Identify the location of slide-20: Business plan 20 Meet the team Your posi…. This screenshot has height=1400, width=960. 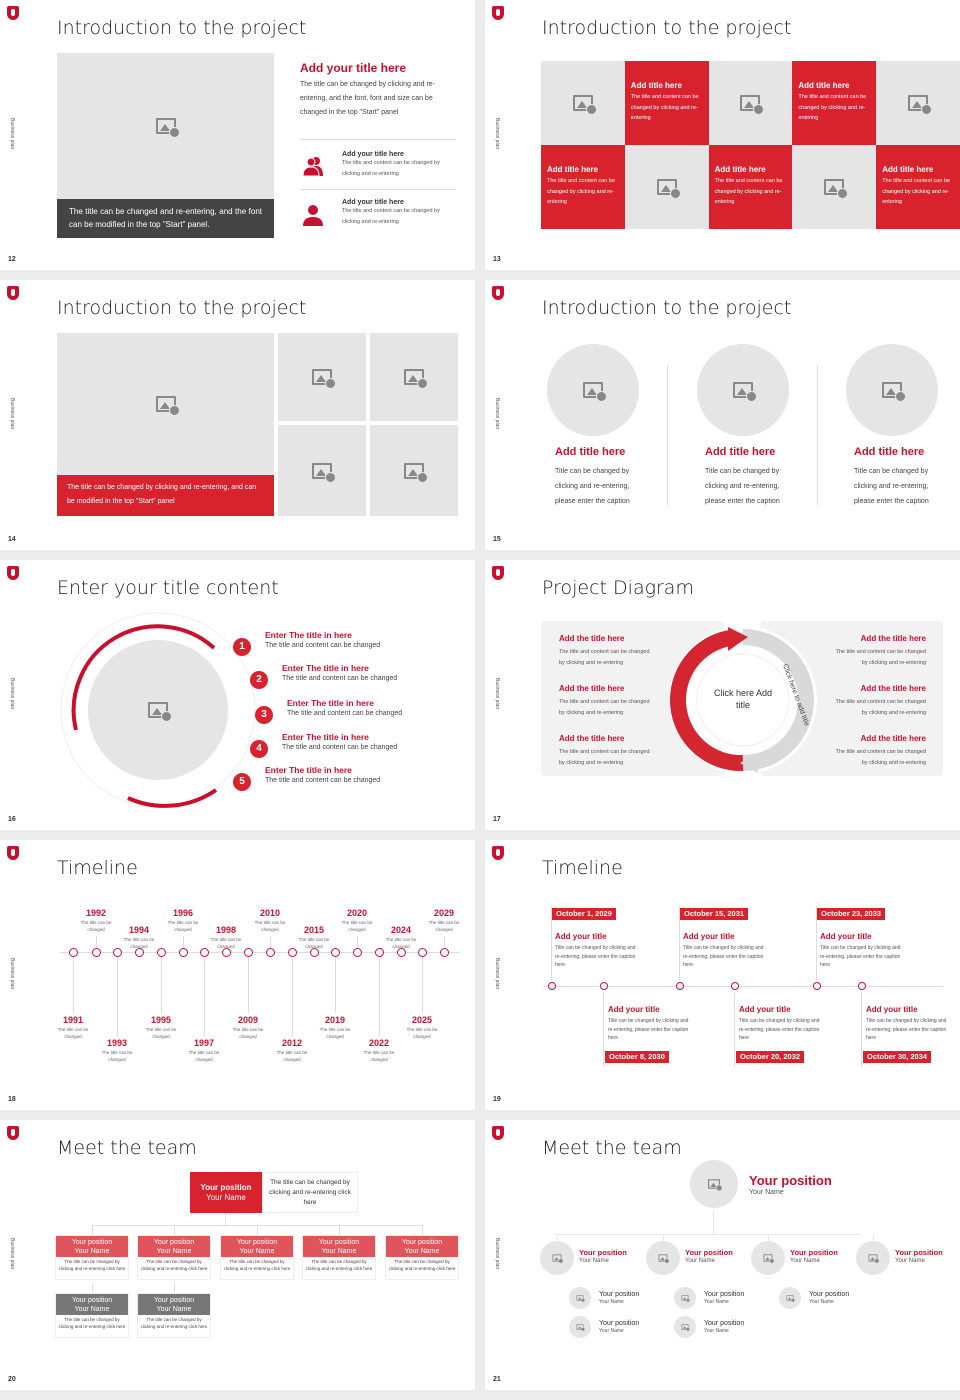
(237, 1255).